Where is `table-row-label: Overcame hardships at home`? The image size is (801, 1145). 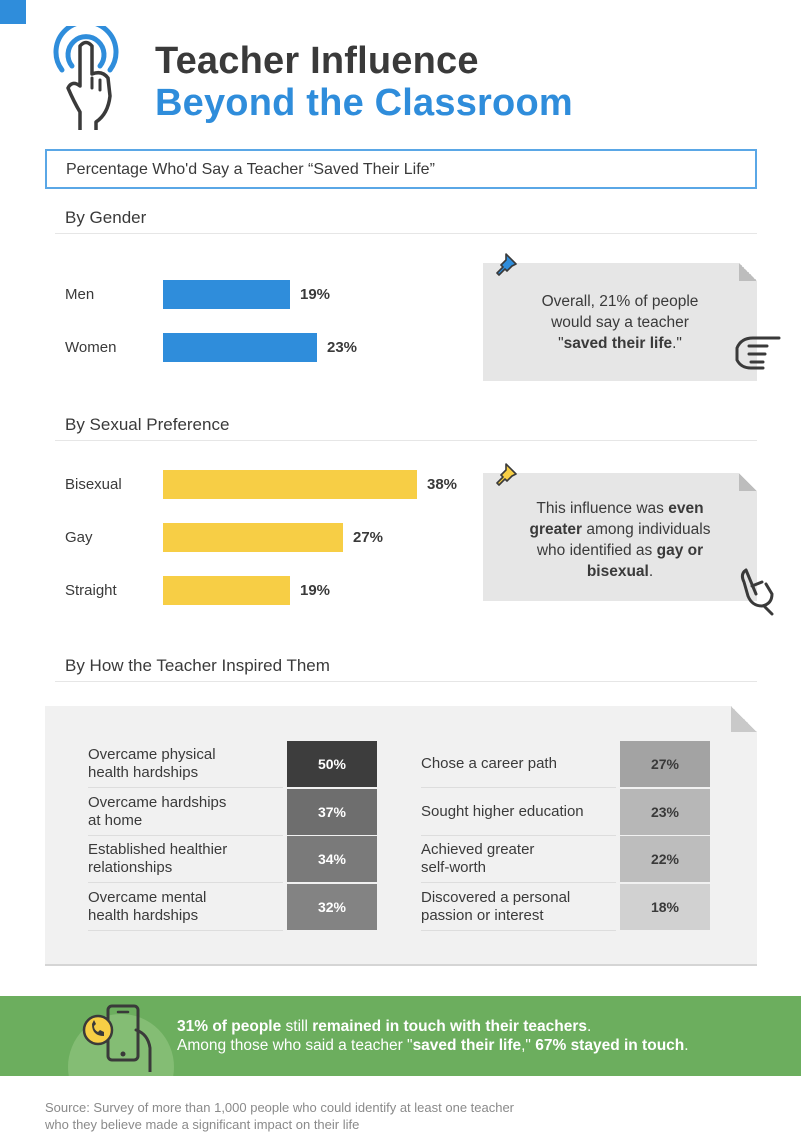
table-row-label: Overcame hardships at home is located at coordinates (185, 812).